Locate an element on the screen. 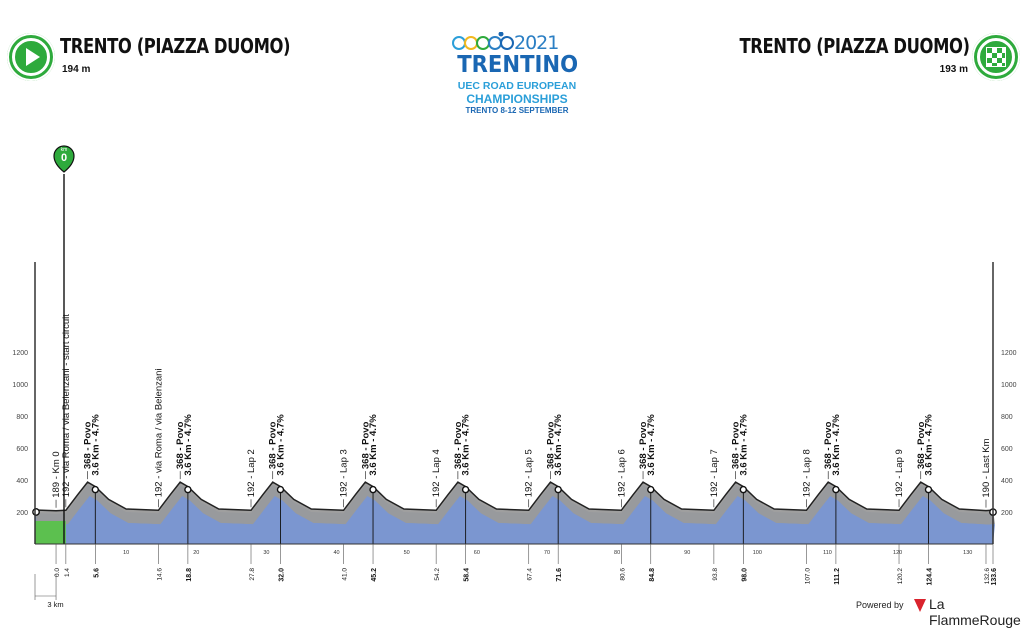 Image resolution: width=1024 pixels, height=633 pixels. km0-pin-icon is located at coordinates (64, 159).